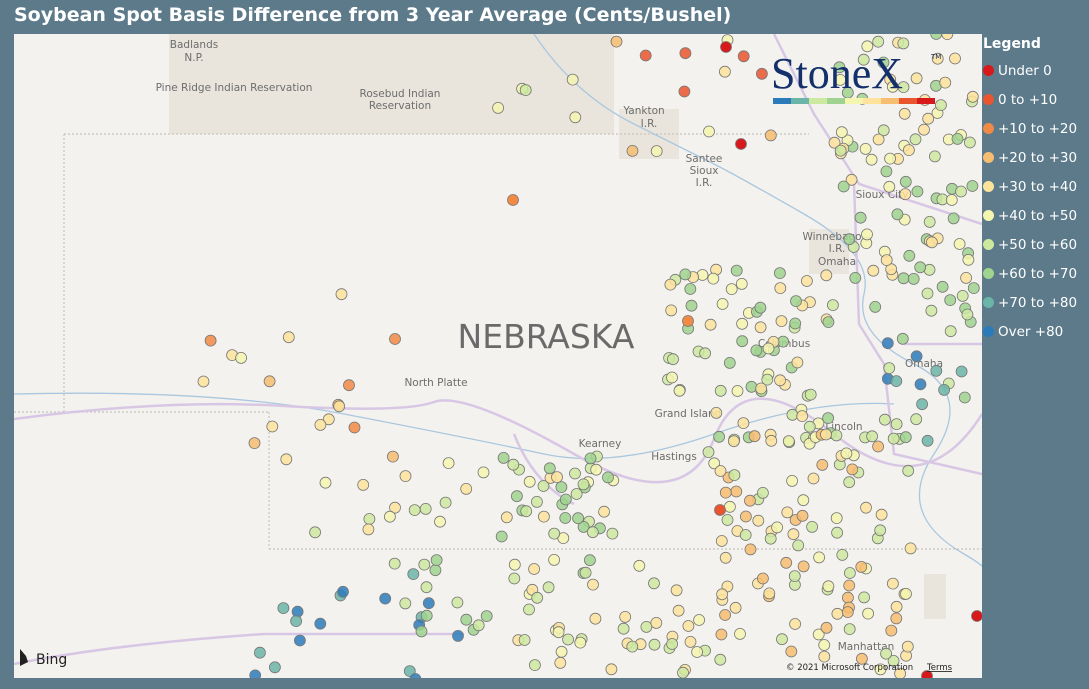 The width and height of the screenshot is (1089, 689). What do you see at coordinates (704, 171) in the screenshot?
I see `place-label: Sioux` at bounding box center [704, 171].